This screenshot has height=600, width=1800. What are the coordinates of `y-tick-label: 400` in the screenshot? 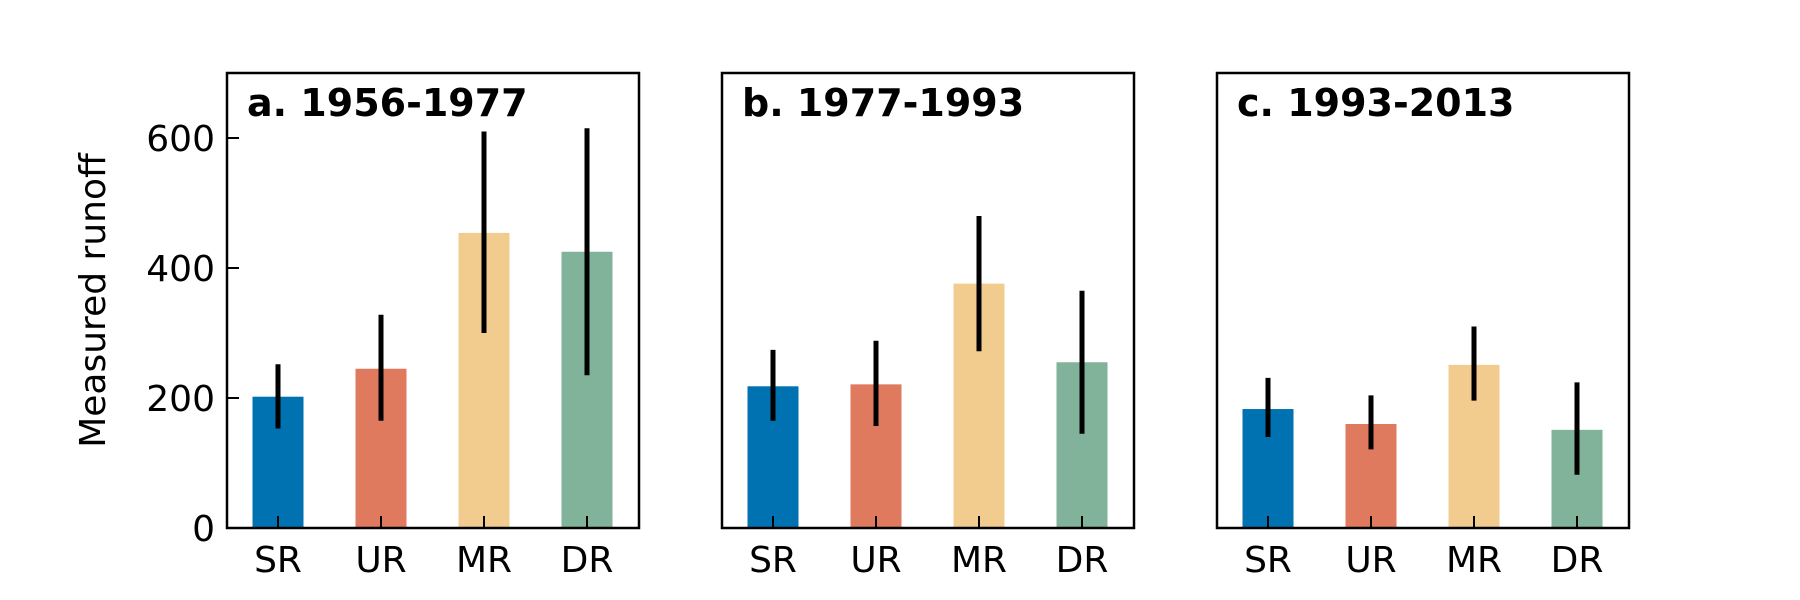 It's located at (180, 269).